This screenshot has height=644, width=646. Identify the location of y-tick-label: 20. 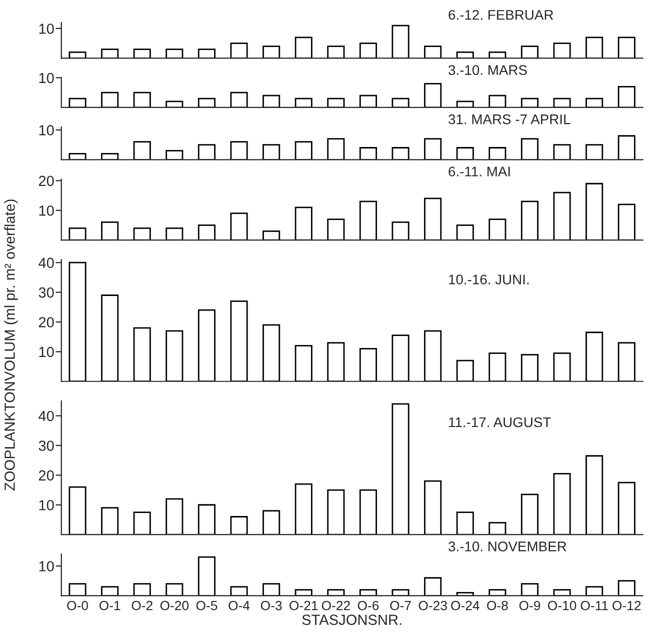
(46, 475).